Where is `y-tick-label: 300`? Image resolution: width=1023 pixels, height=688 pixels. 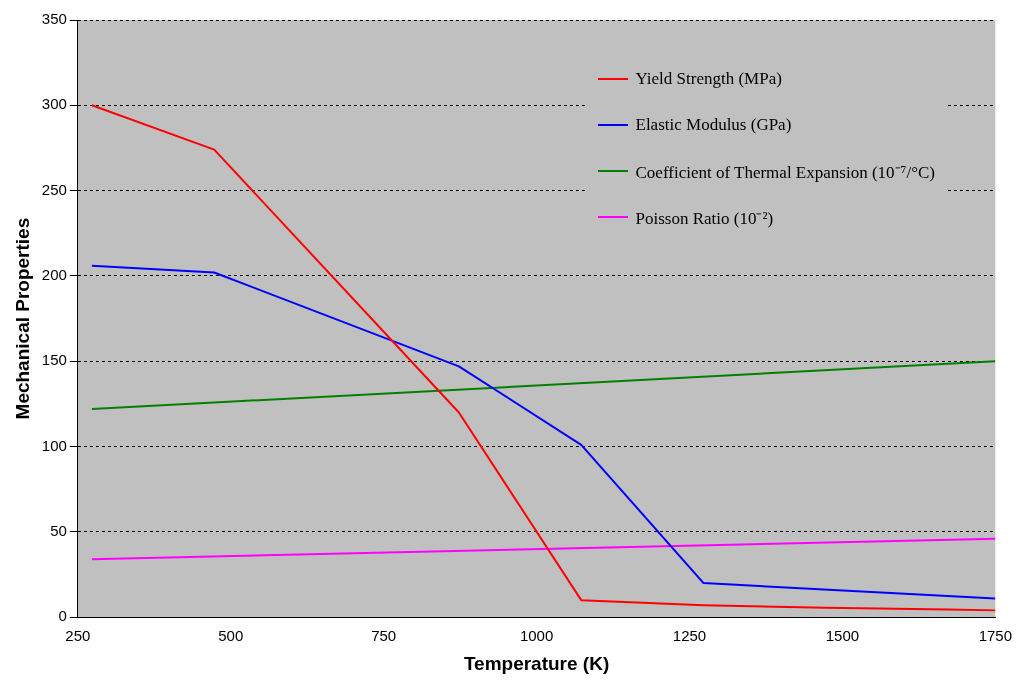
y-tick-label: 300 is located at coordinates (54, 104).